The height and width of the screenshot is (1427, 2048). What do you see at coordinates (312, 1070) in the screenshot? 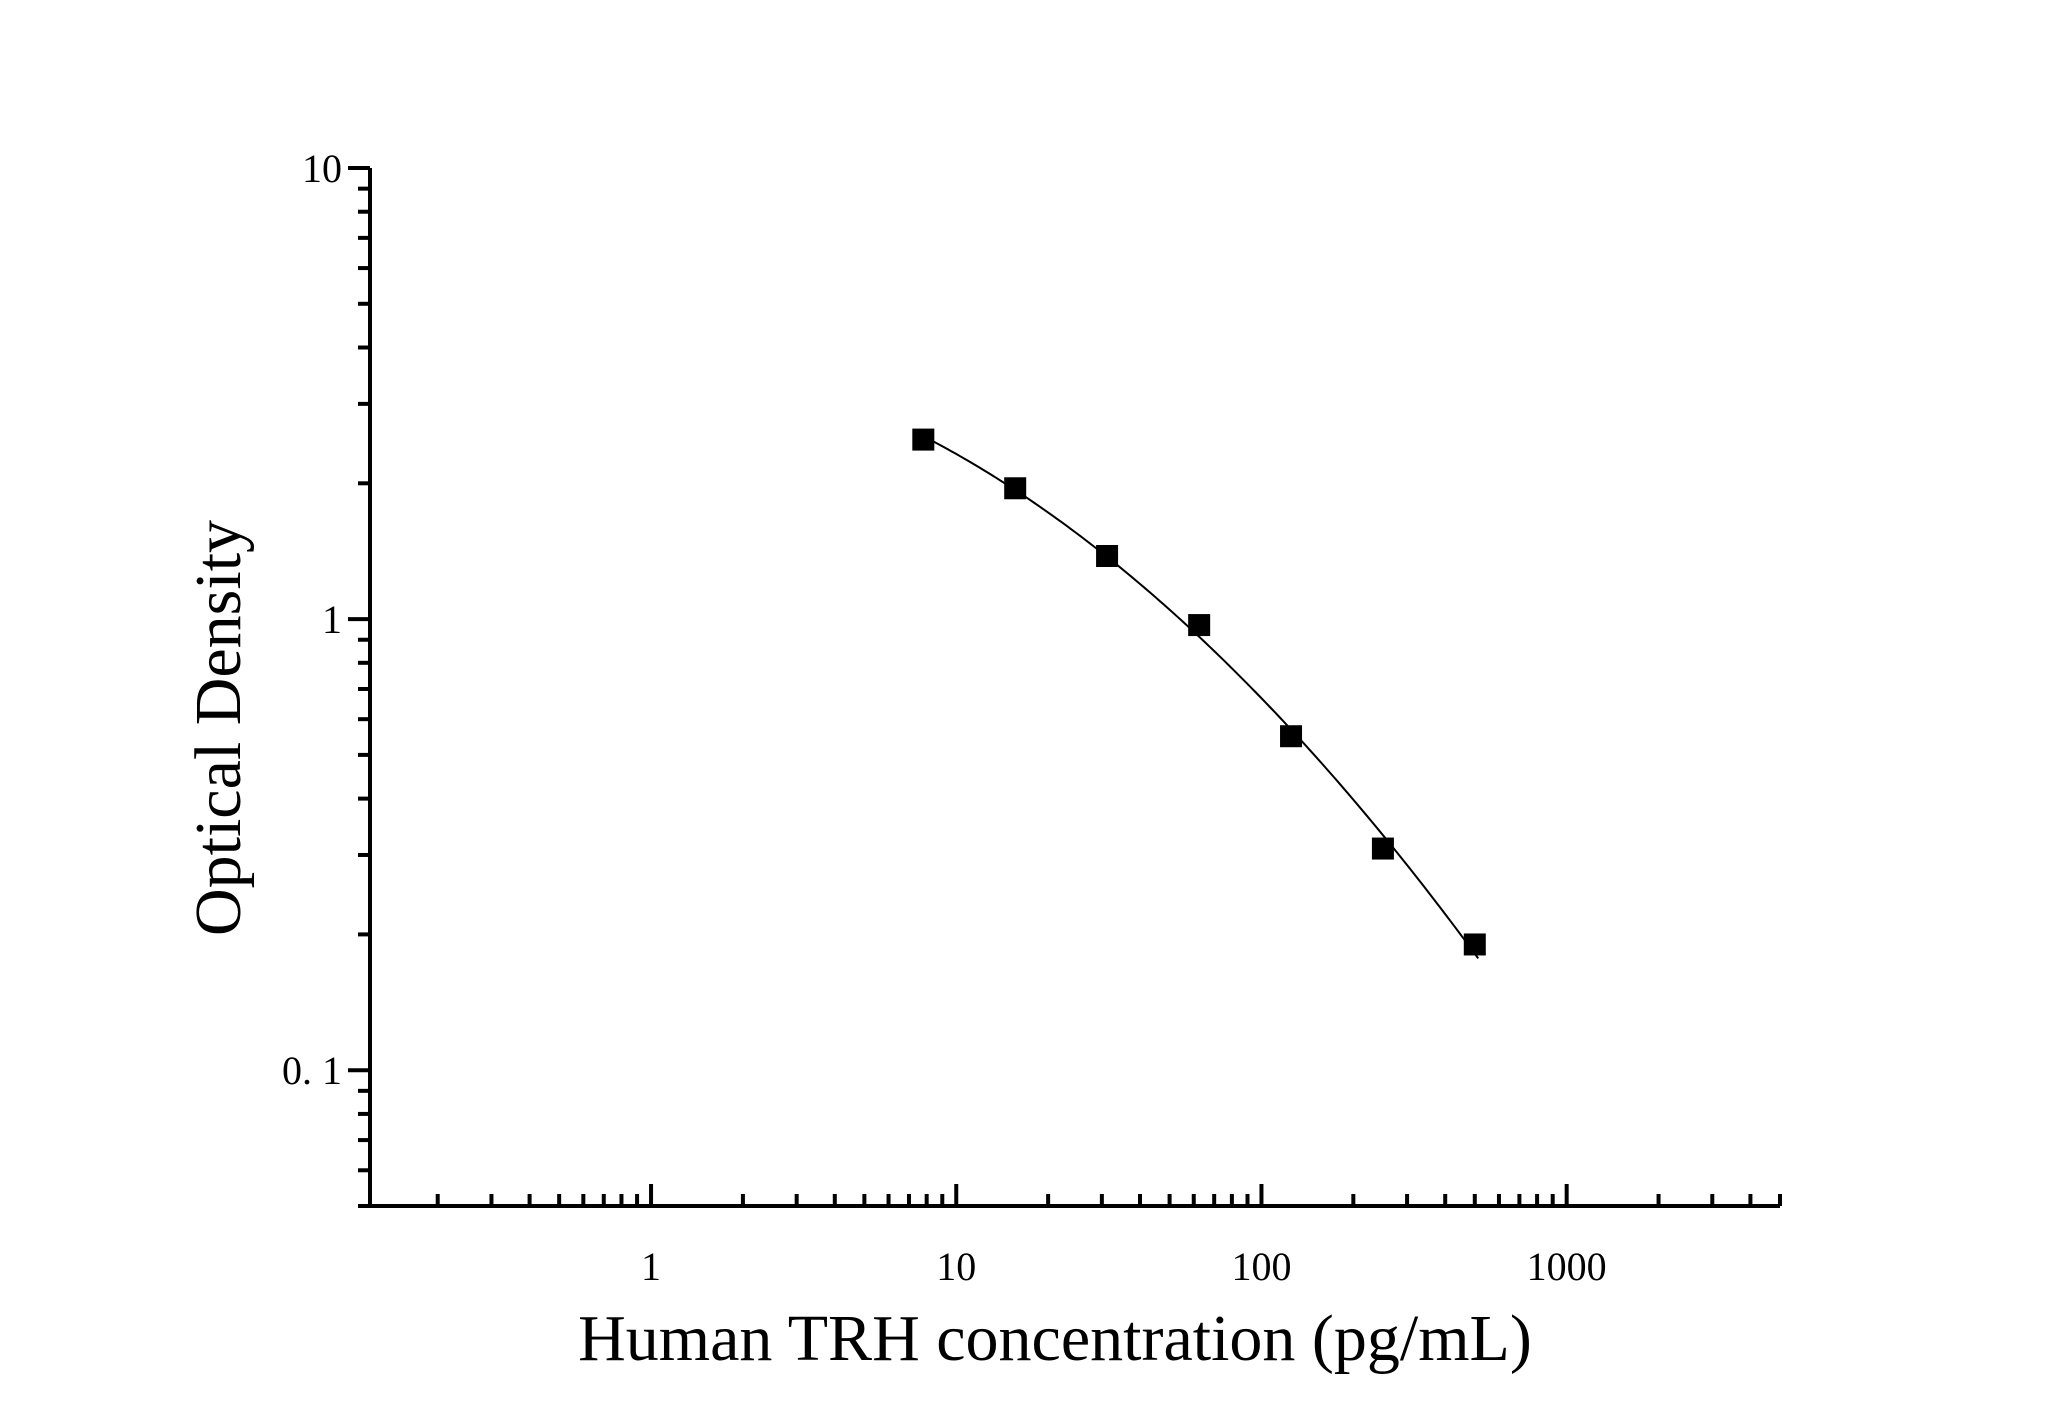
I see `y-tick-label: 0. 1` at bounding box center [312, 1070].